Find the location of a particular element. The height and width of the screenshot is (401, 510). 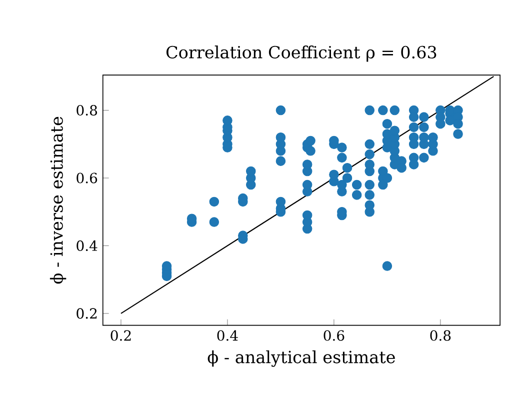

chart-title: Correlation Coefficient ρ = 0.63 is located at coordinates (301, 53).